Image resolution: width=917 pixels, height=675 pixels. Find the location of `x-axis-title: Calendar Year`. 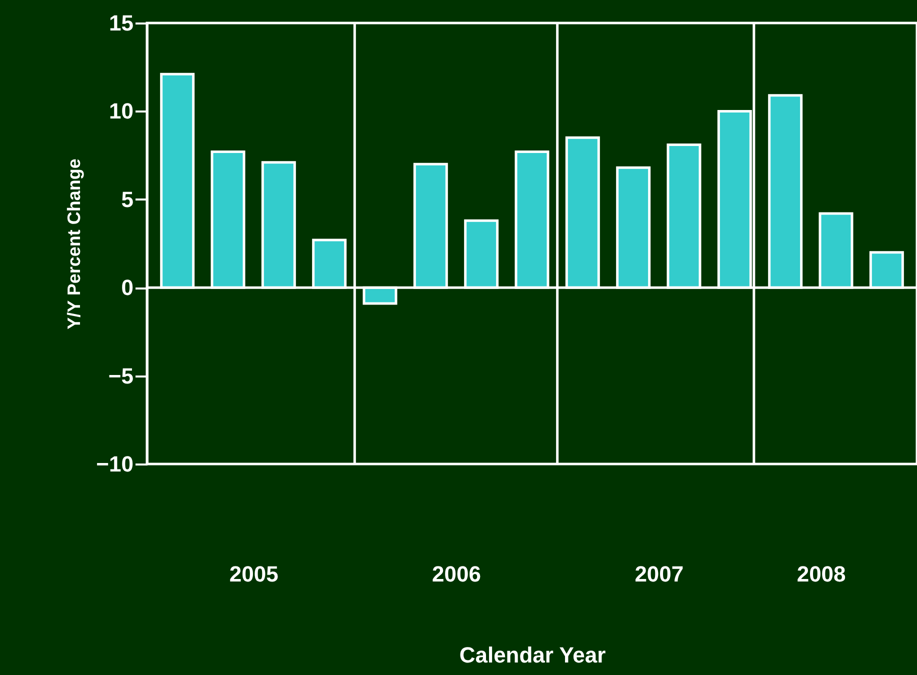

x-axis-title: Calendar Year is located at coordinates (532, 655).